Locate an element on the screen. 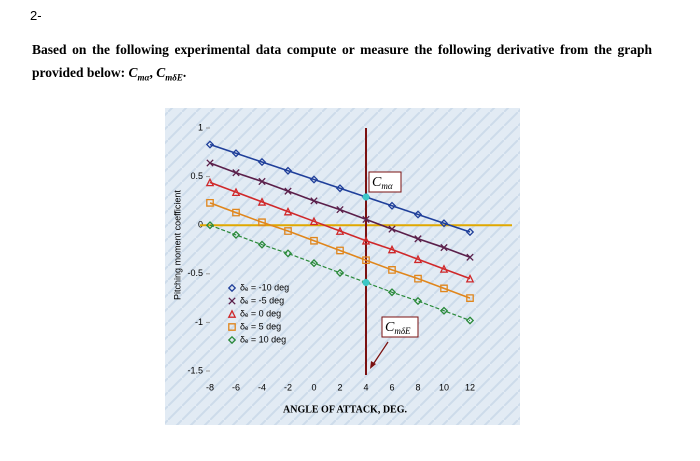 This screenshot has width=700, height=461. symbol: Cmα is located at coordinates (139, 74).